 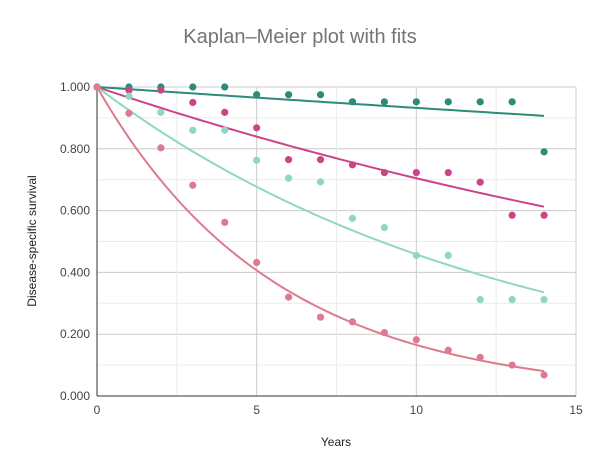 I want to click on x-axis-label: Years, so click(x=336, y=442).